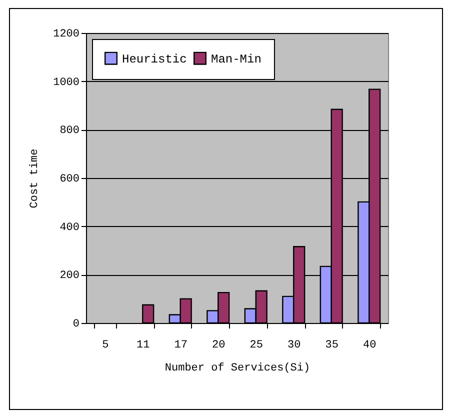 This screenshot has height=420, width=456. What do you see at coordinates (236, 59) in the screenshot?
I see `legend-label: Man-Min` at bounding box center [236, 59].